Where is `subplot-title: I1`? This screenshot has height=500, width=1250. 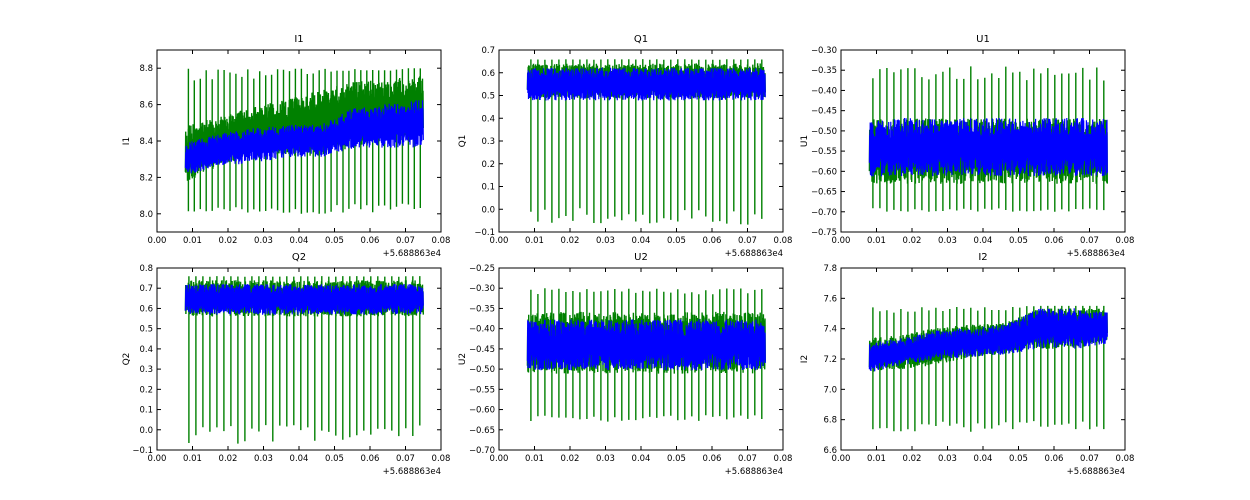 subplot-title: I1 is located at coordinates (298, 39).